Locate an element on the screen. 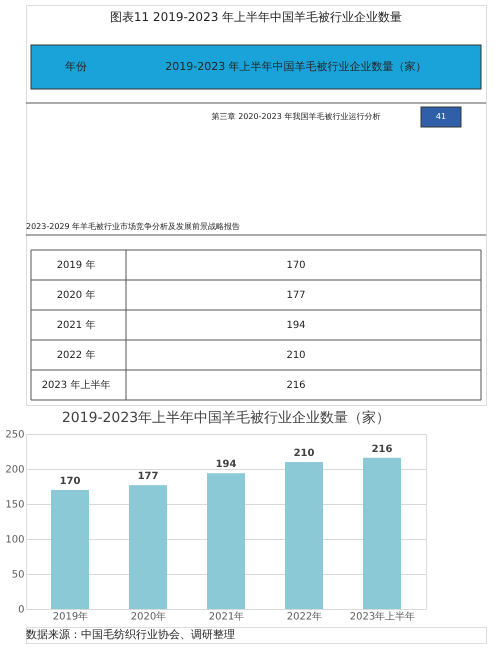  y-tick-label: 0 is located at coordinates (21, 610).